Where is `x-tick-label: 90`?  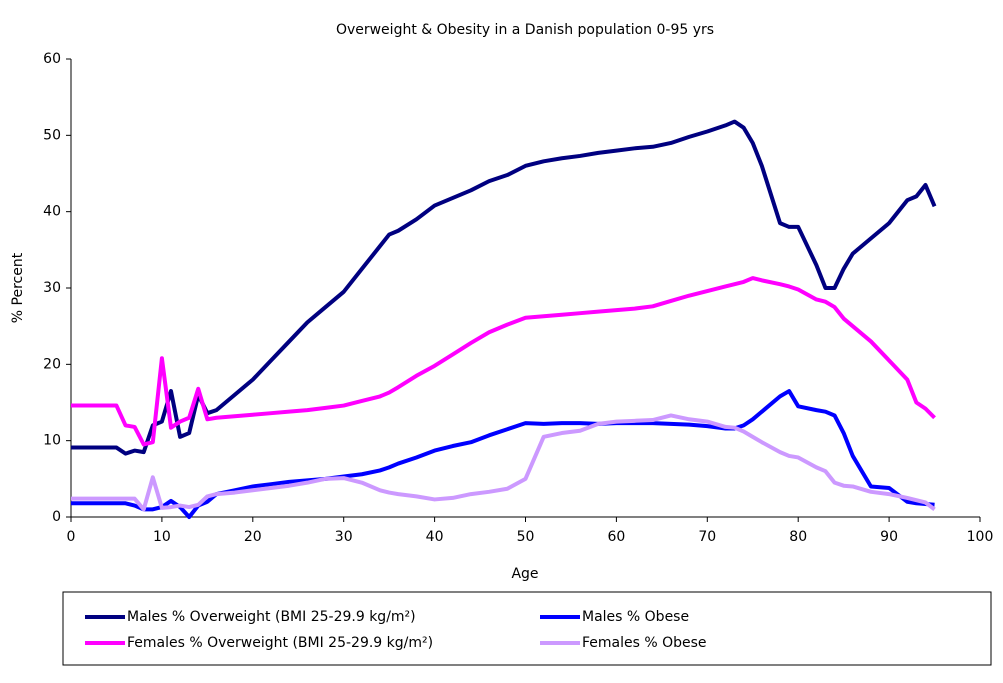 x-tick-label: 90 is located at coordinates (889, 537).